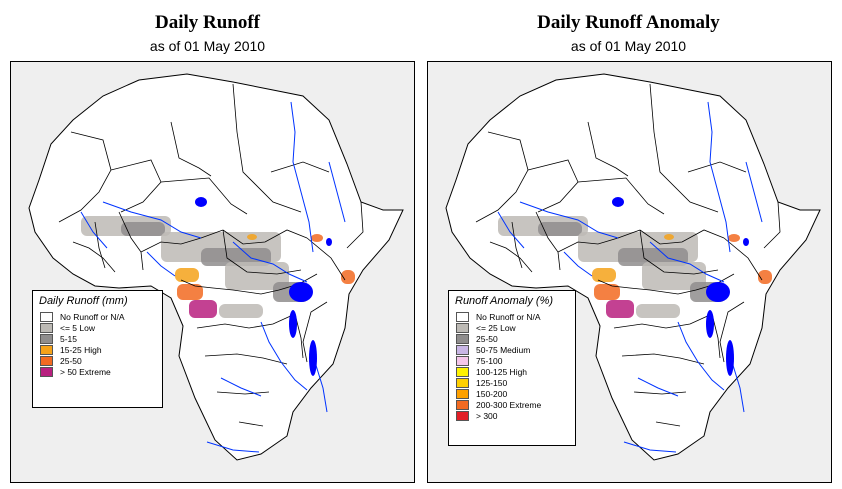  What do you see at coordinates (101, 327) in the screenshot?
I see `legend-item: <= 5 Low` at bounding box center [101, 327].